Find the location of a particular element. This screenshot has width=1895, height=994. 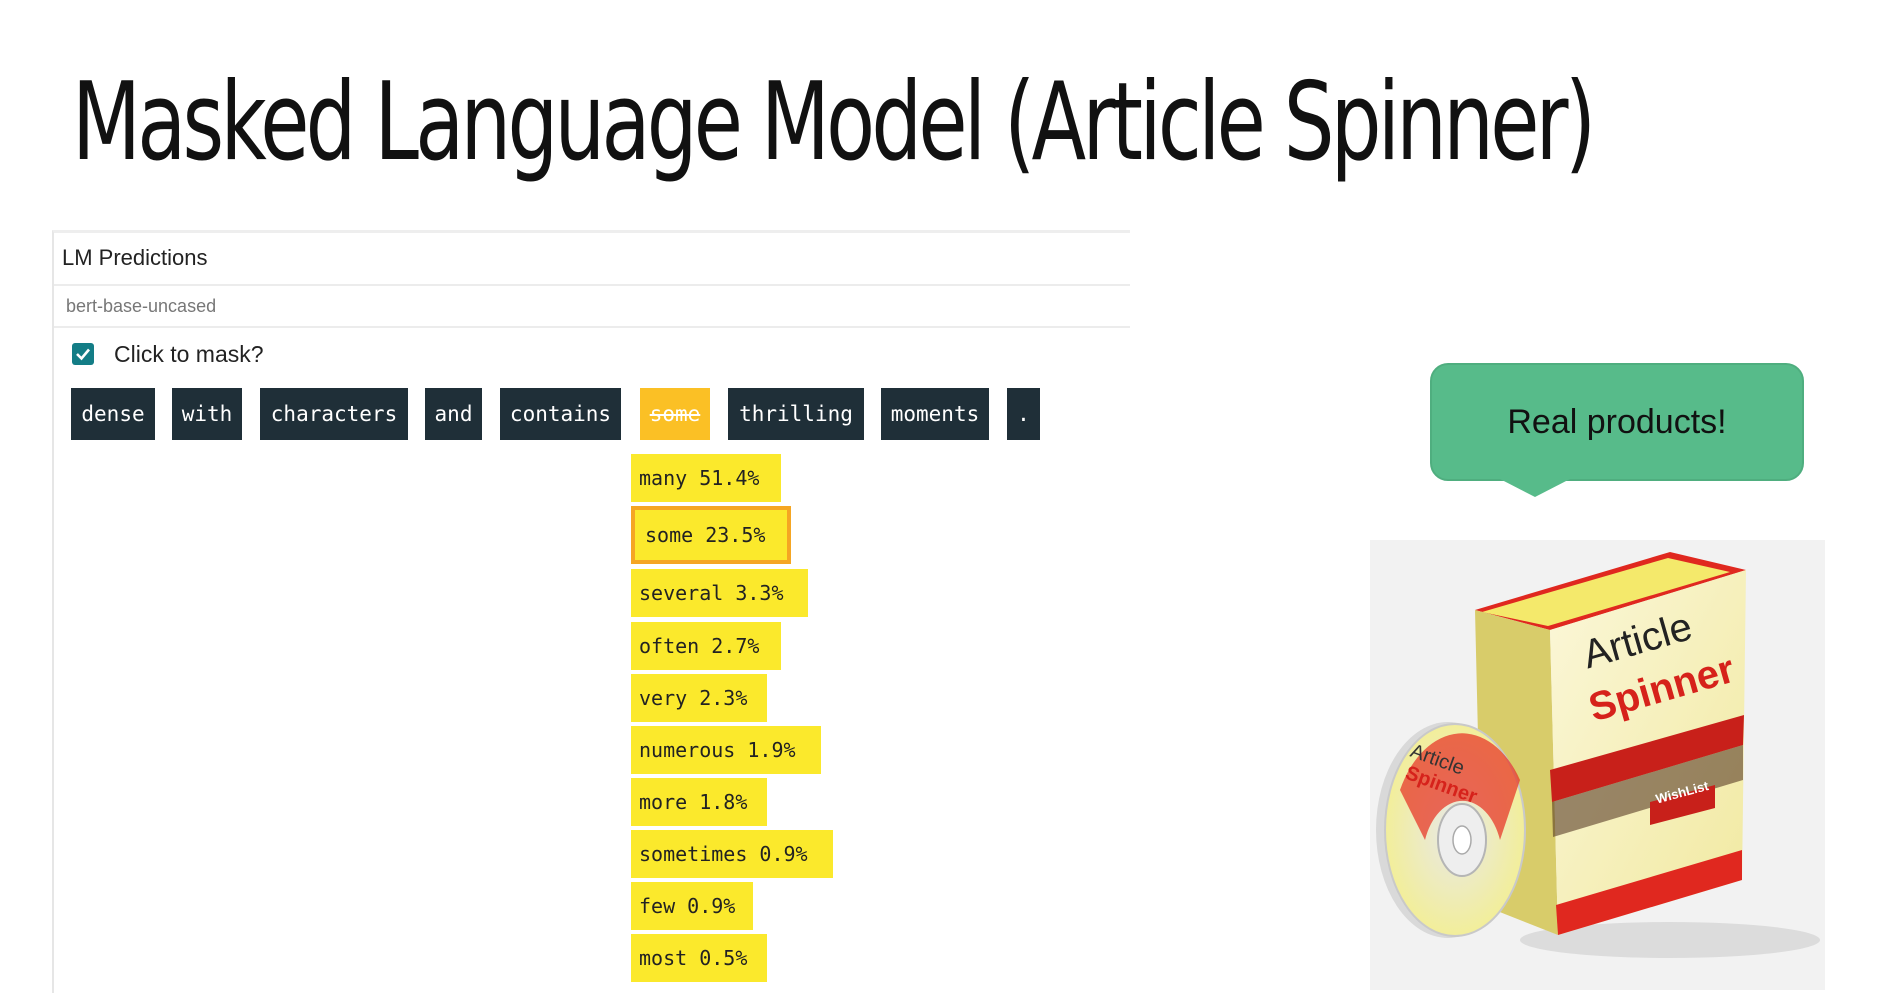

token-with: with is located at coordinates (207, 414).